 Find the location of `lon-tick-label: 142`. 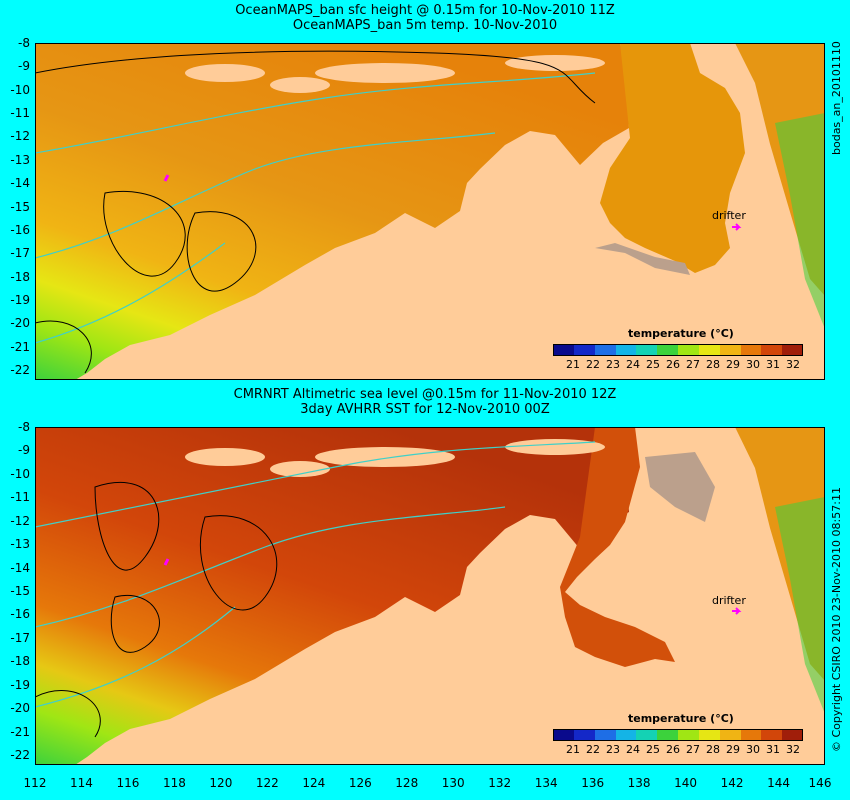

lon-tick-label: 142 is located at coordinates (732, 783).